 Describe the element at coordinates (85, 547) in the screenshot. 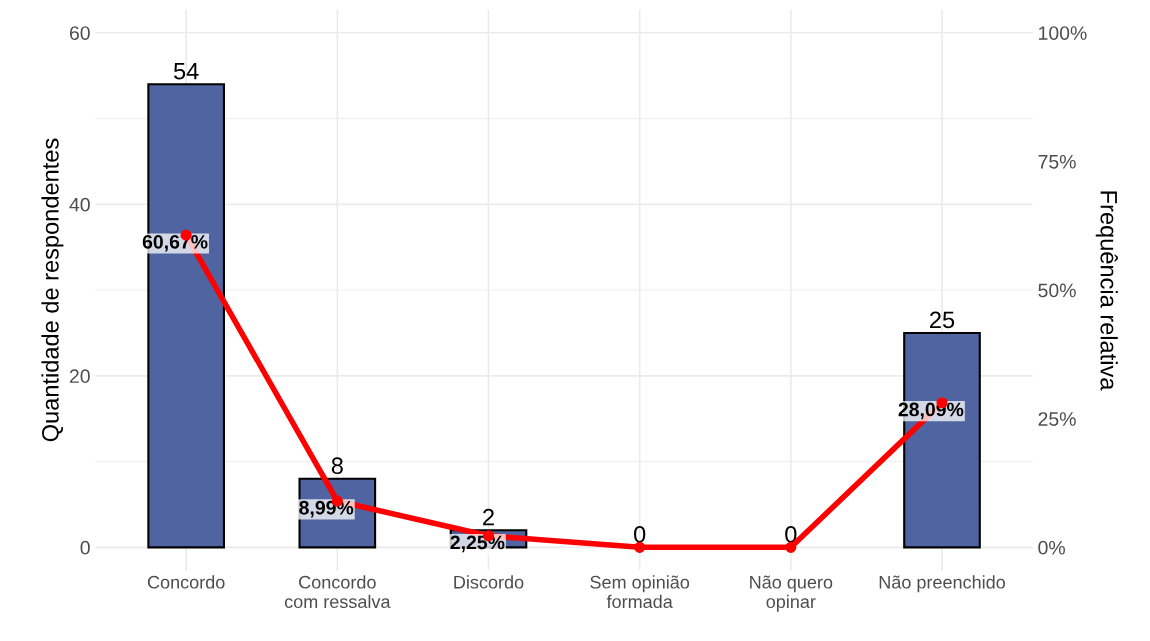

I see `y-tick-label: 0` at that location.